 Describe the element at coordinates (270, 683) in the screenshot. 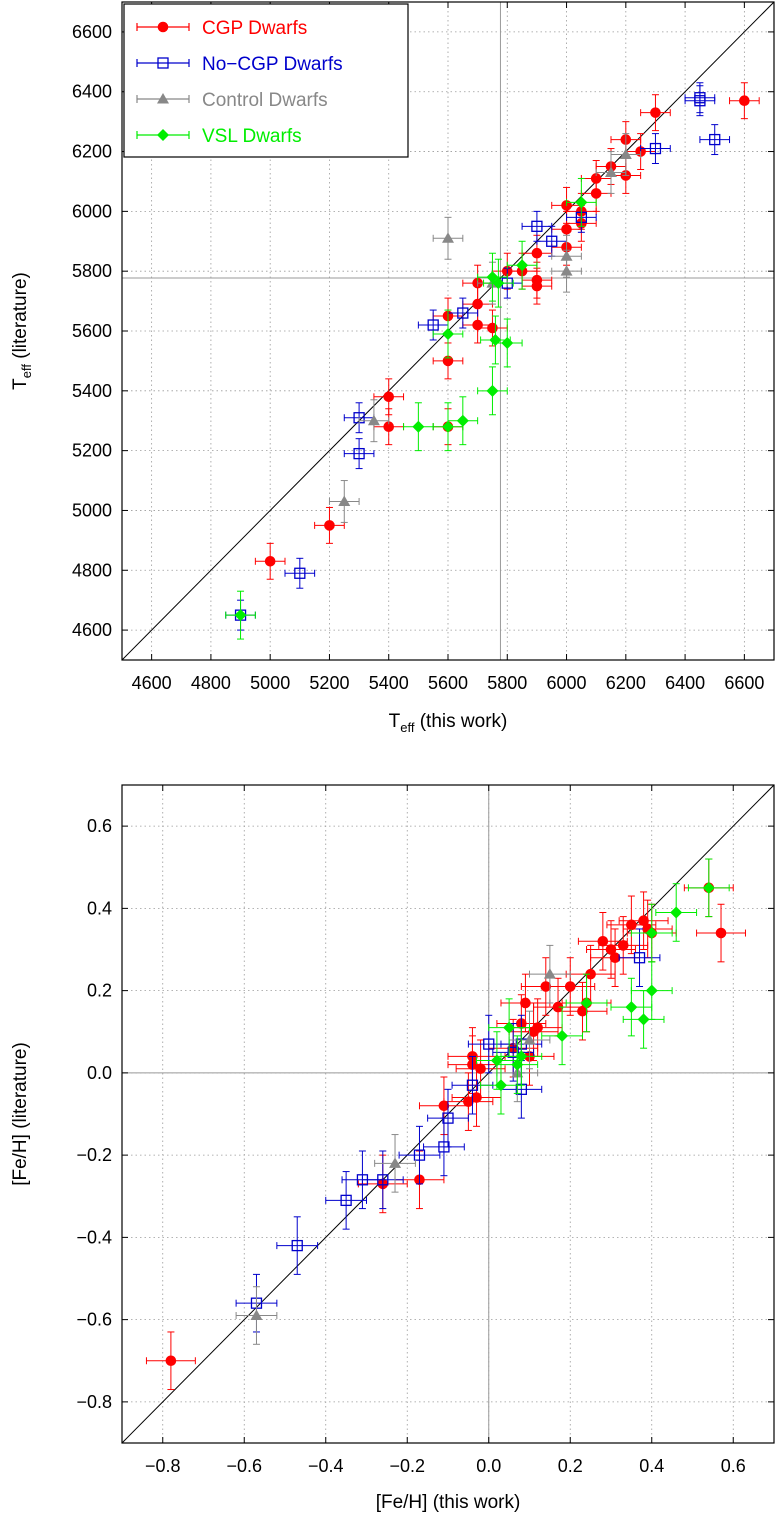

I see `x-tick-label: 5000` at that location.